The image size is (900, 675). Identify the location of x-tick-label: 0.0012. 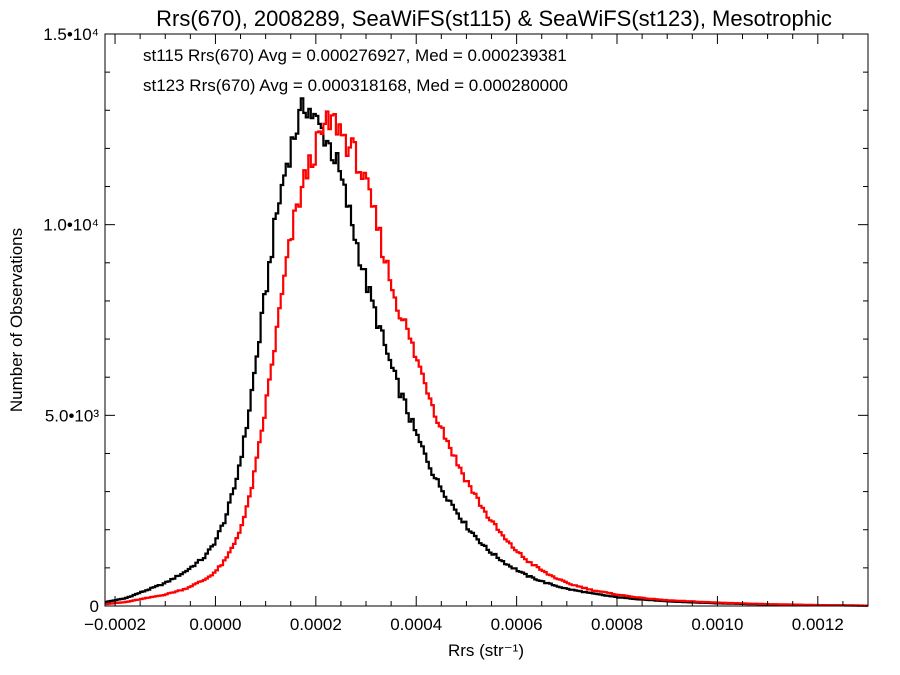
(818, 624).